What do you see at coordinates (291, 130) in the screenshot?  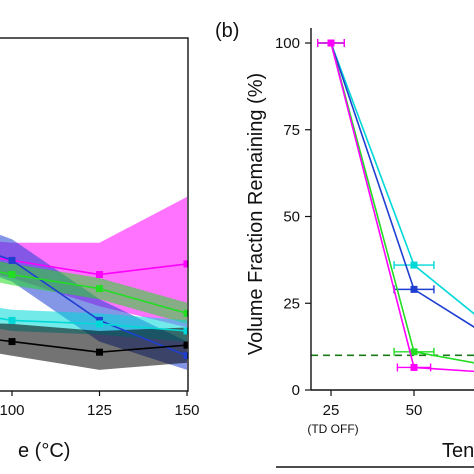 I see `panel-b-y-tick-label-3: 75` at bounding box center [291, 130].